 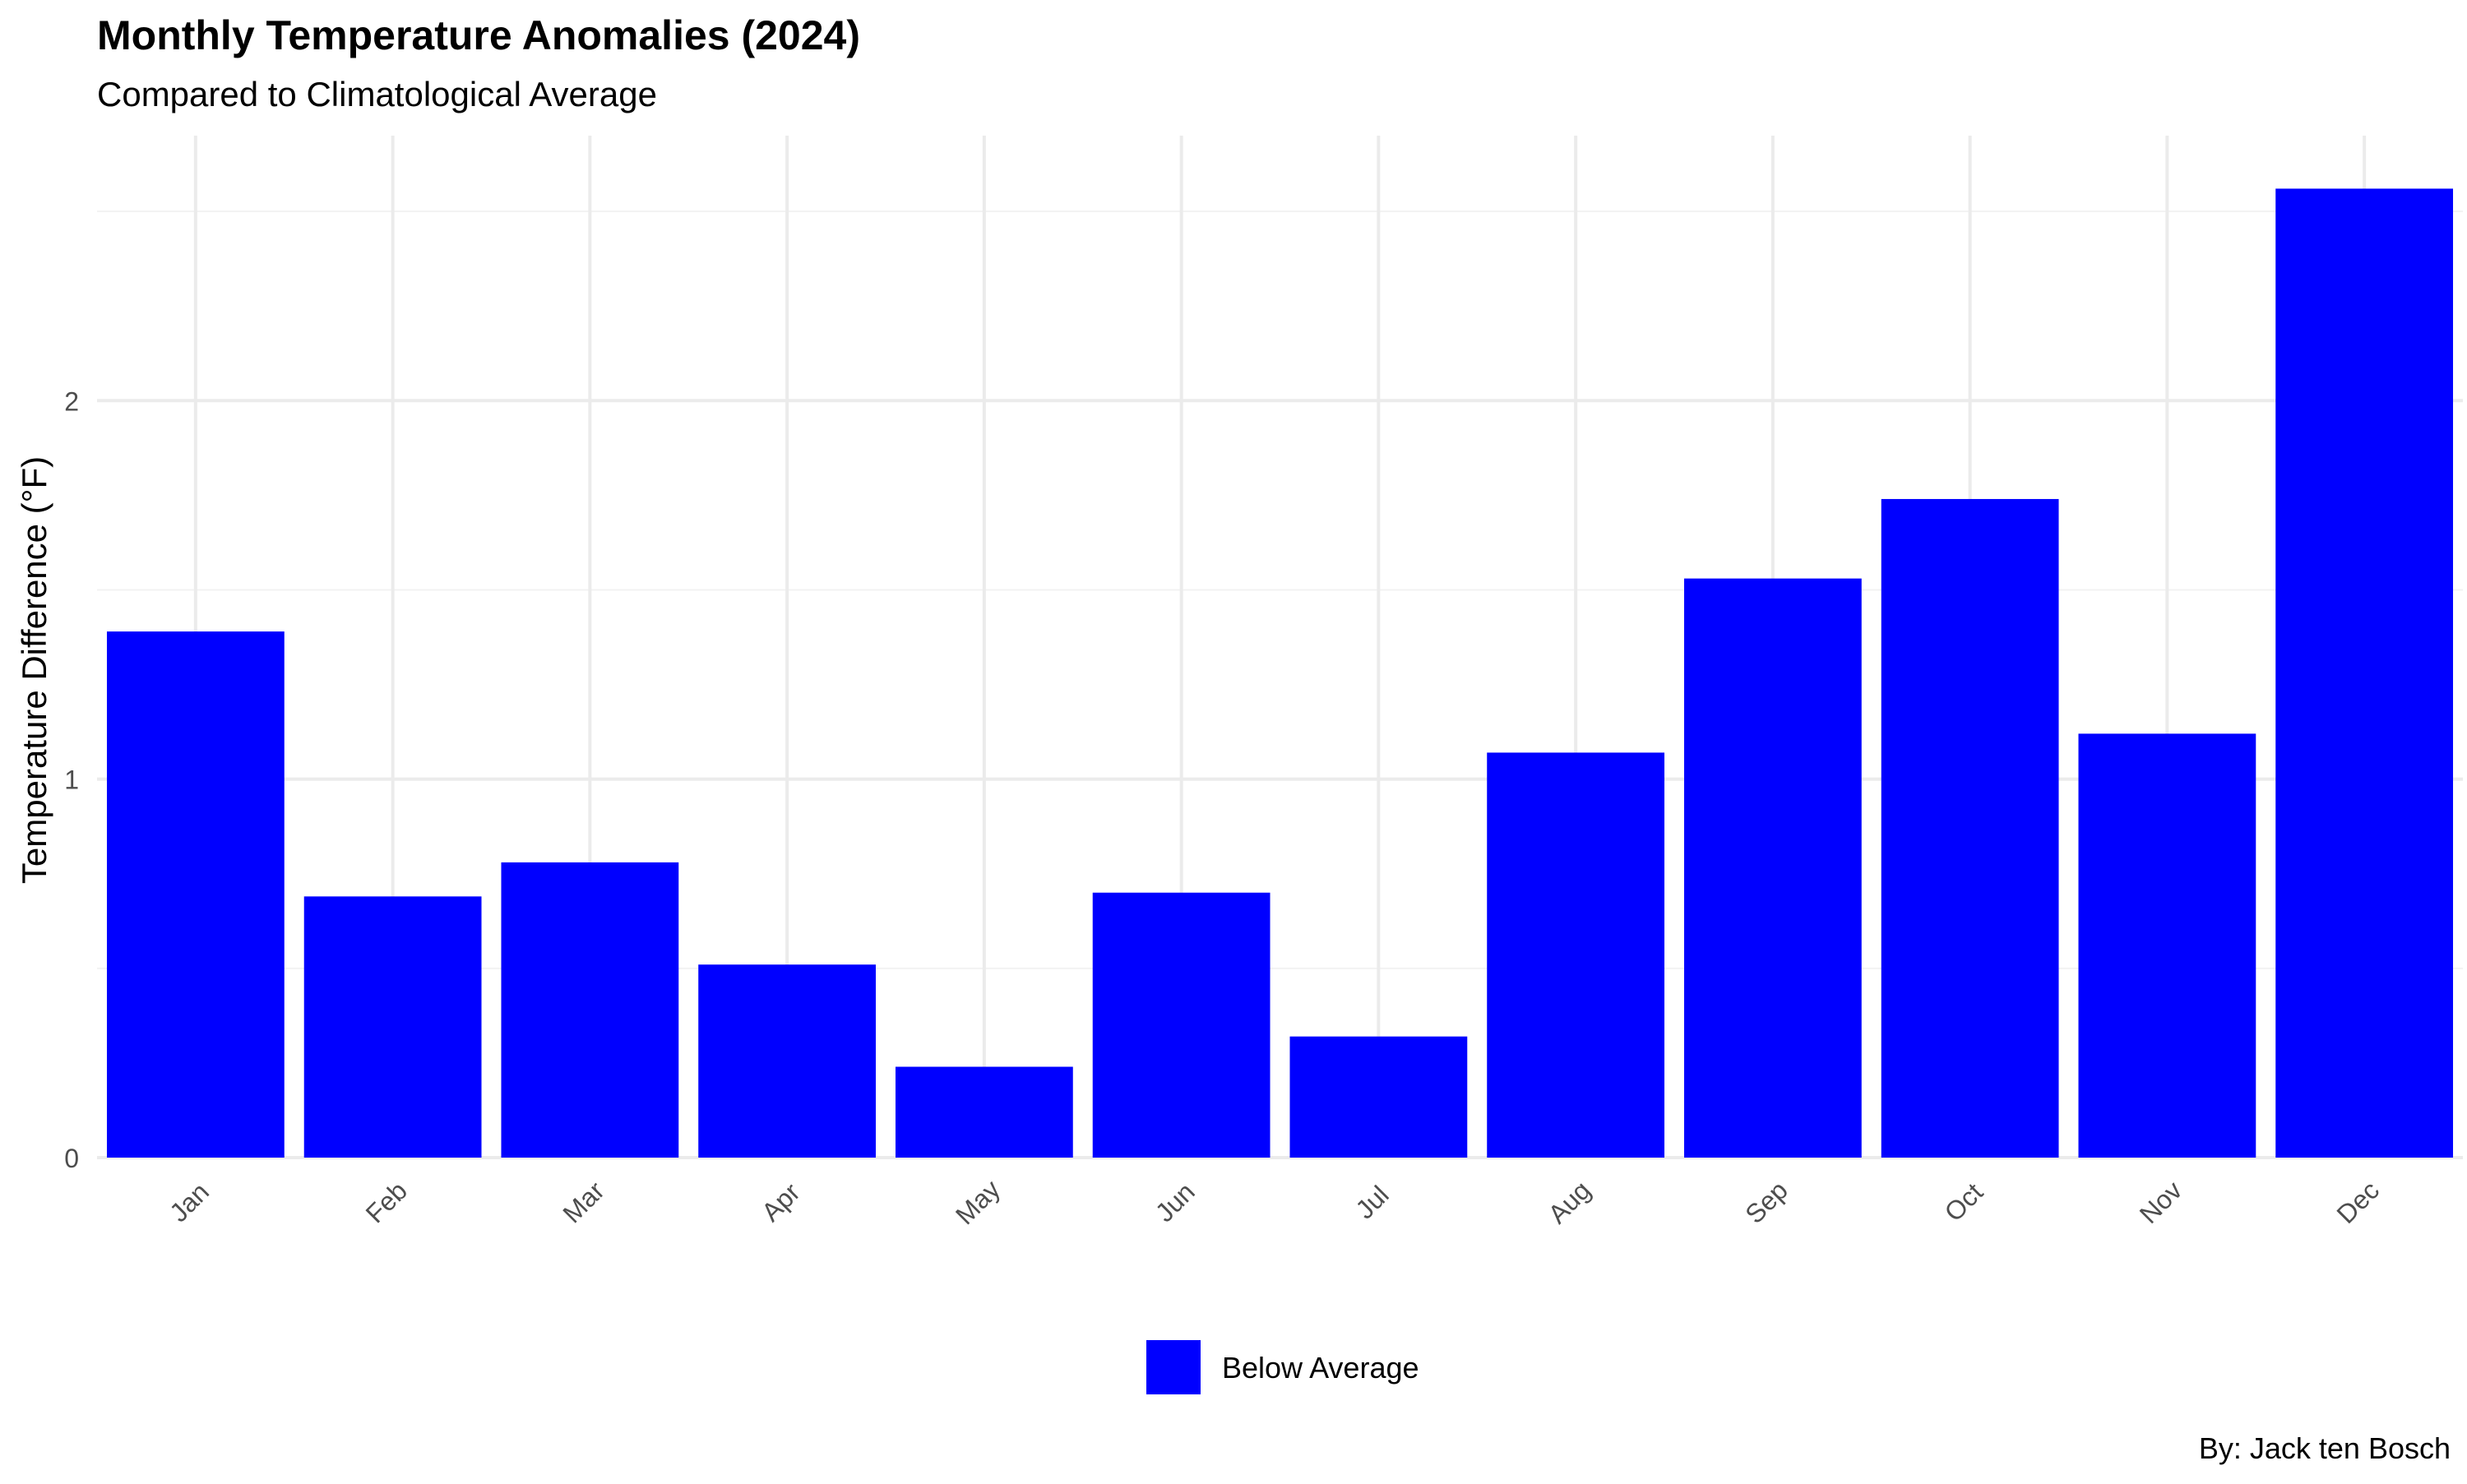 What do you see at coordinates (1173, 1367) in the screenshot?
I see `legend-swatch` at bounding box center [1173, 1367].